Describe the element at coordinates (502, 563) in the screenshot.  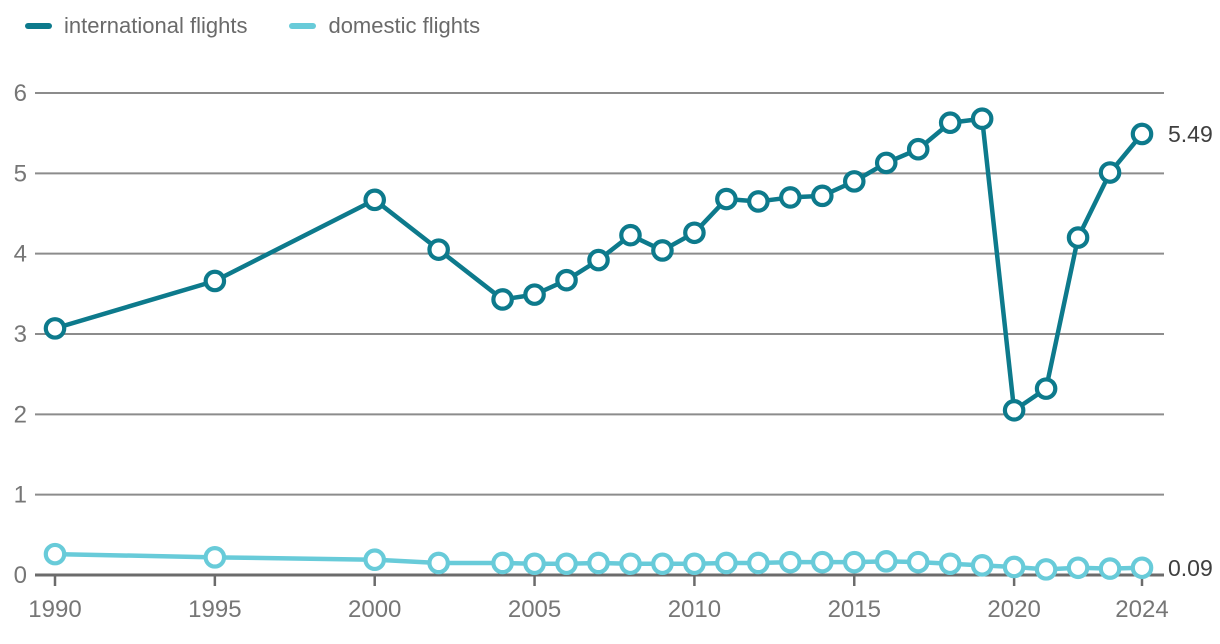
I see `data-point-domestic-2004` at that location.